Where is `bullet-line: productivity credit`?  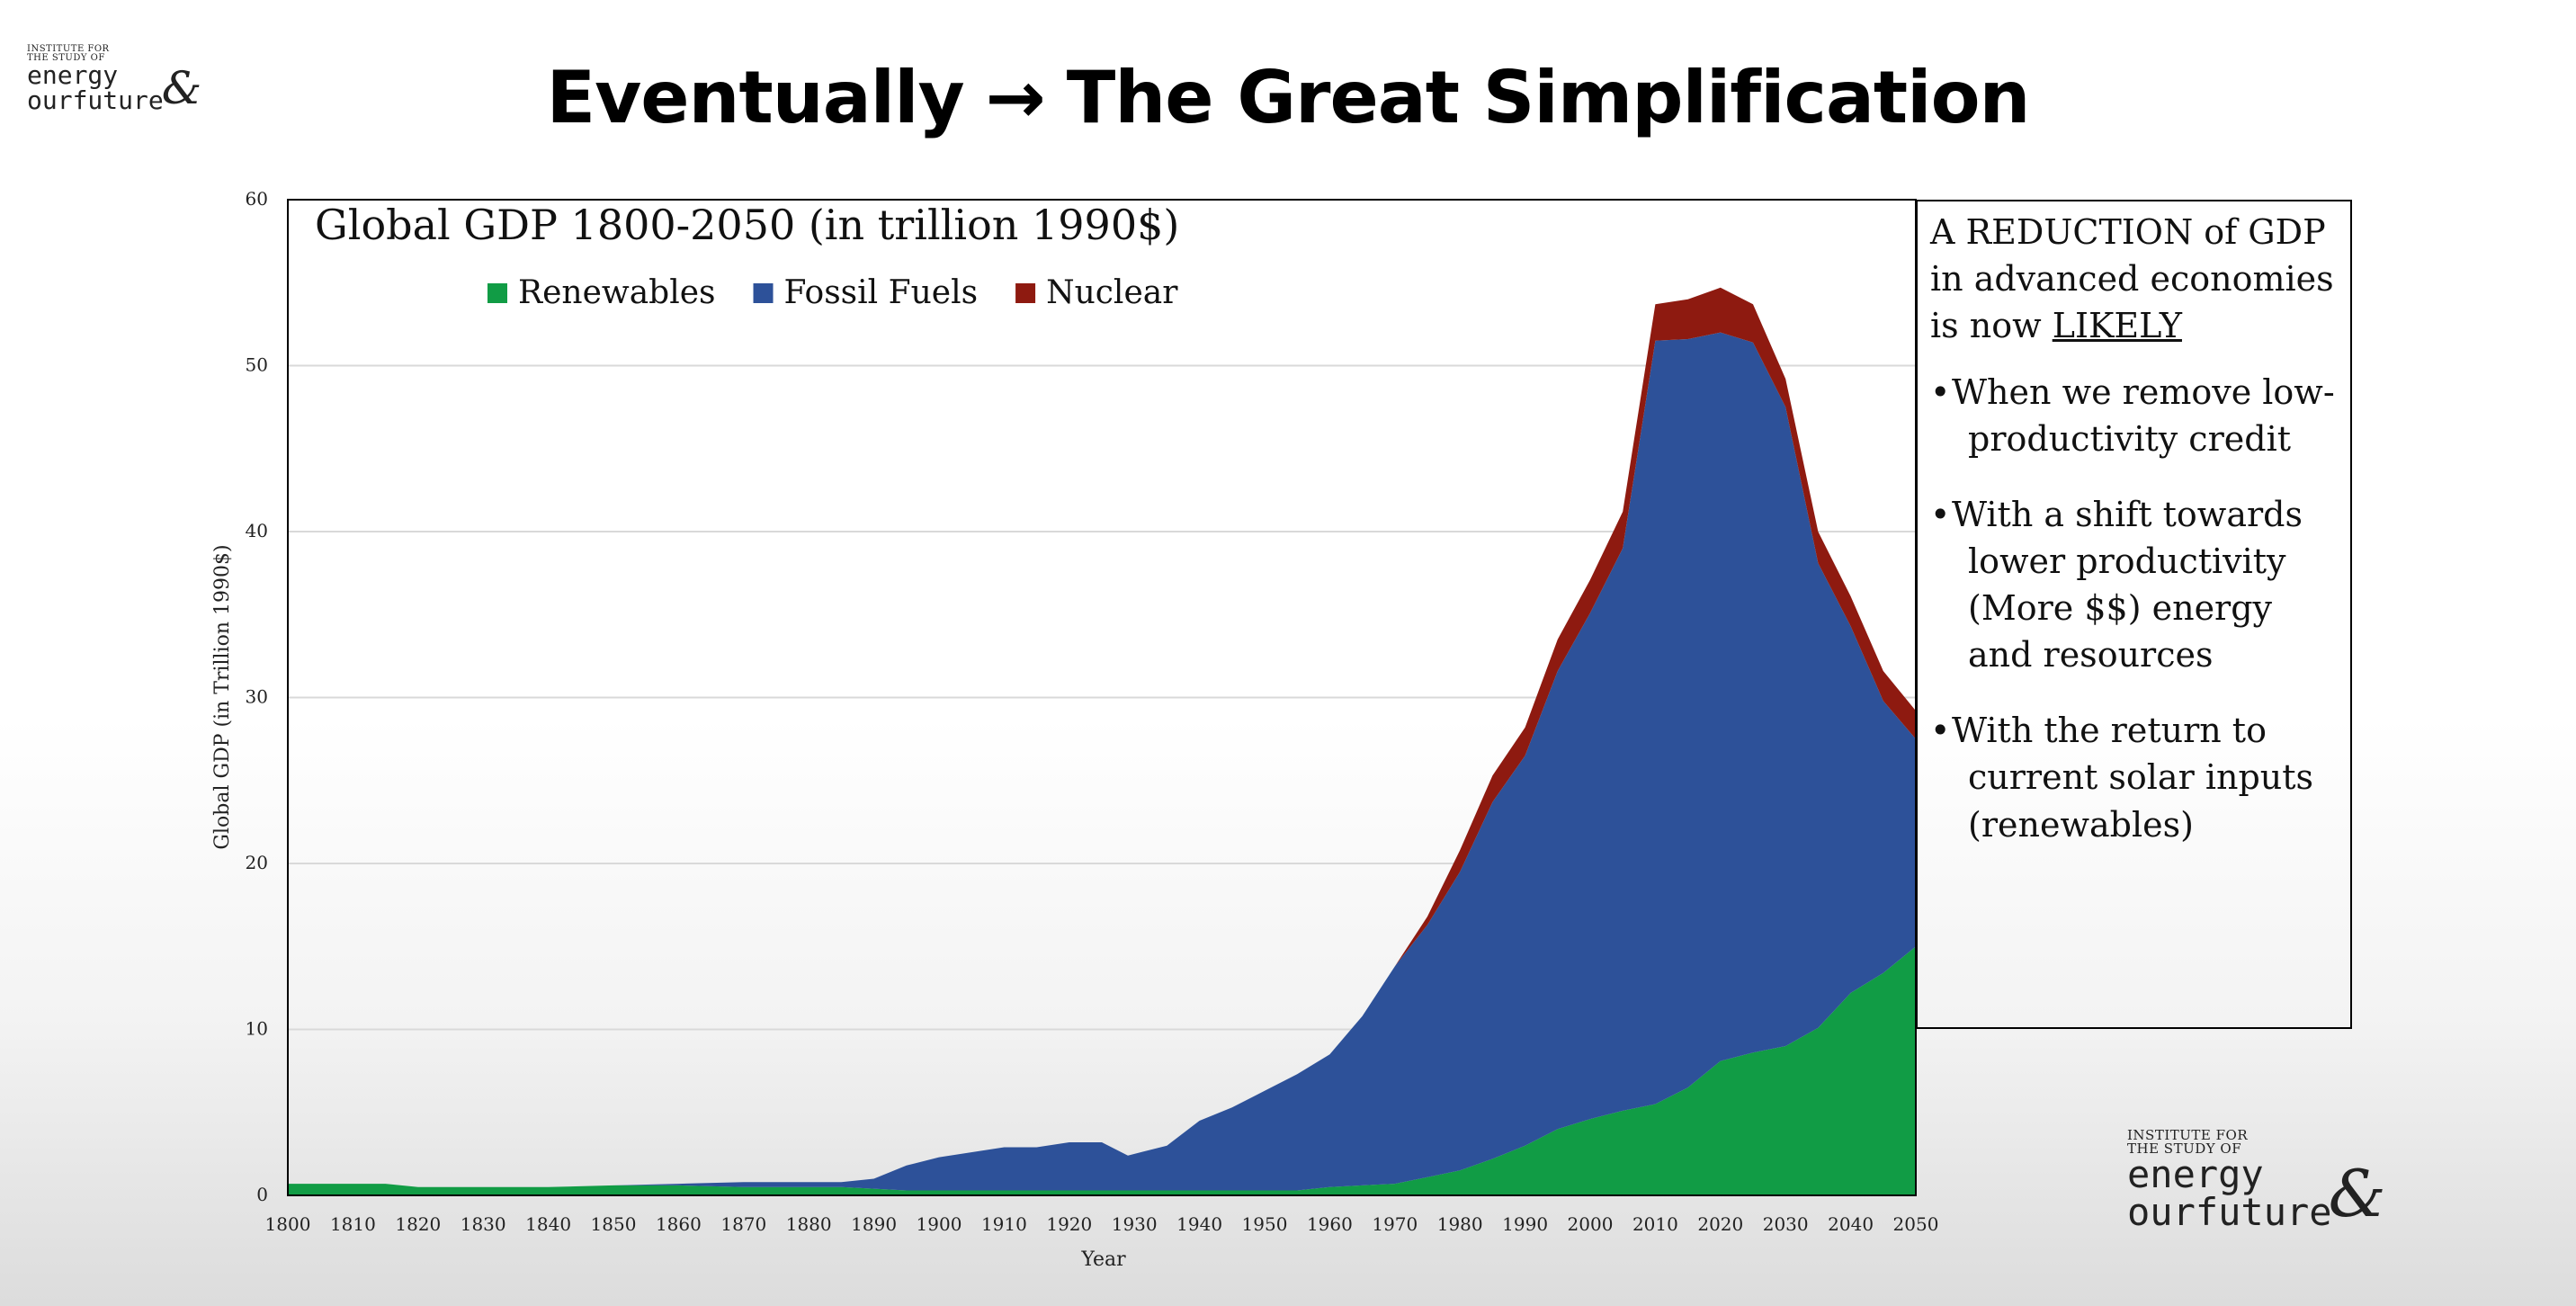 bullet-line: productivity credit is located at coordinates (2129, 440).